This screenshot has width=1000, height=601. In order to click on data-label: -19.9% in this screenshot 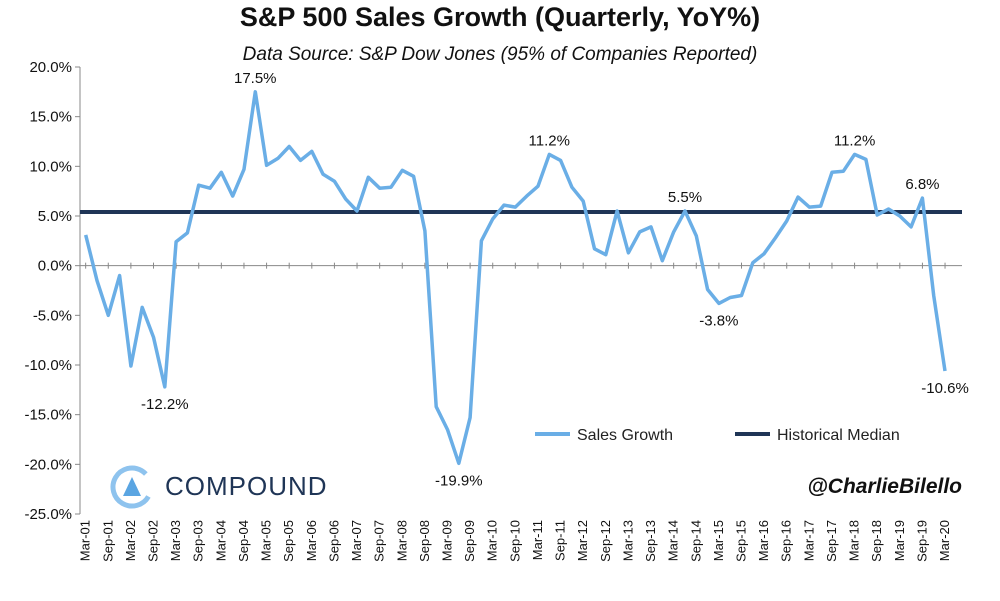, I will do `click(459, 480)`.